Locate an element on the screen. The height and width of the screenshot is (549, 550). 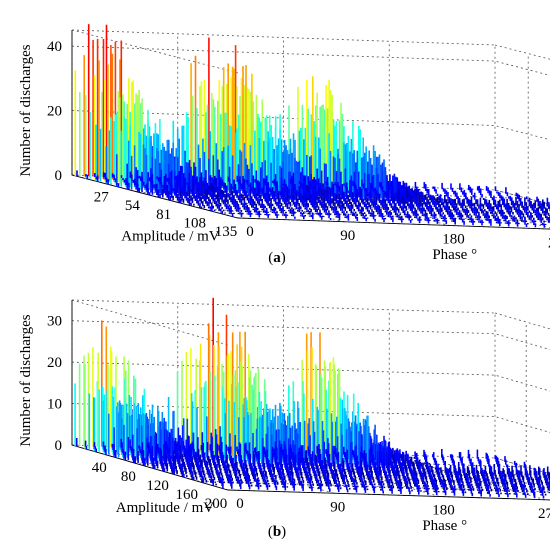
panel-caption: (b) is located at coordinates (277, 532).